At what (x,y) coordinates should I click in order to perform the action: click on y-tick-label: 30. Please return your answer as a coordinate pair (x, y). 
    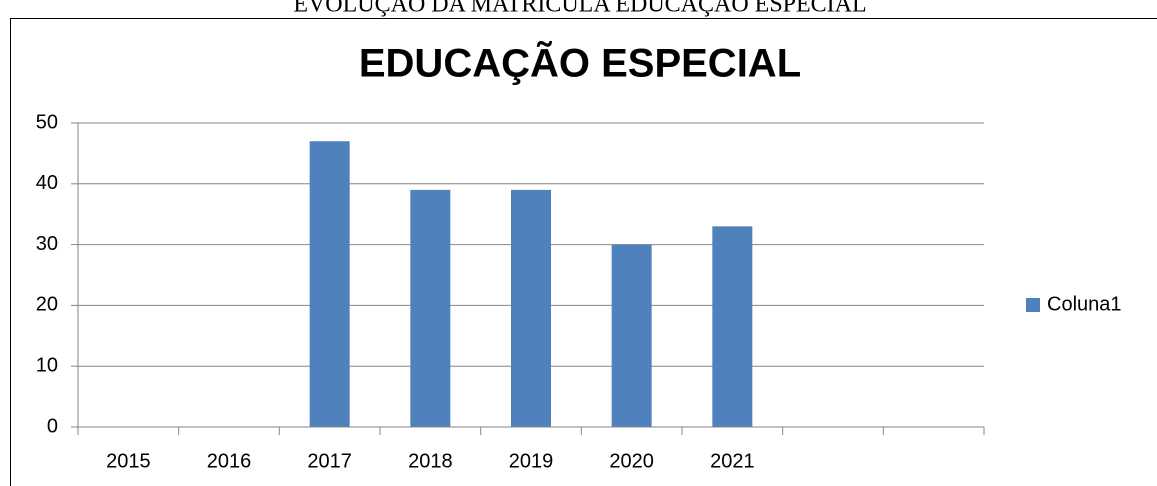
    Looking at the image, I should click on (47, 244).